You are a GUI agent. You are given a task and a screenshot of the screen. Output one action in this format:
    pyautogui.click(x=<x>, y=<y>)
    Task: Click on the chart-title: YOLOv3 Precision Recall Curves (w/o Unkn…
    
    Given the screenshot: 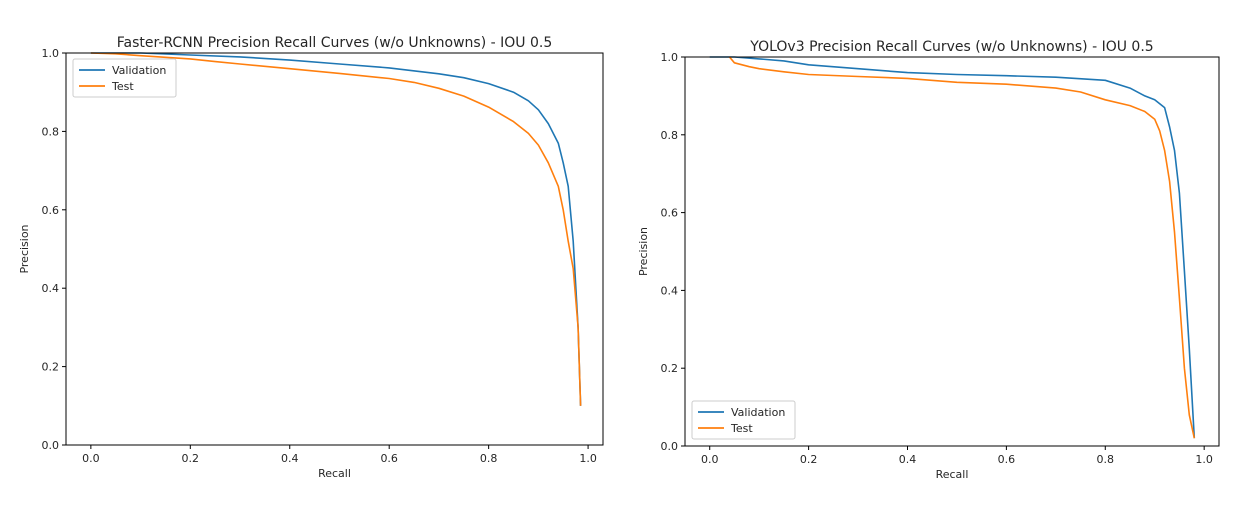 What is the action you would take?
    pyautogui.click(x=951, y=47)
    